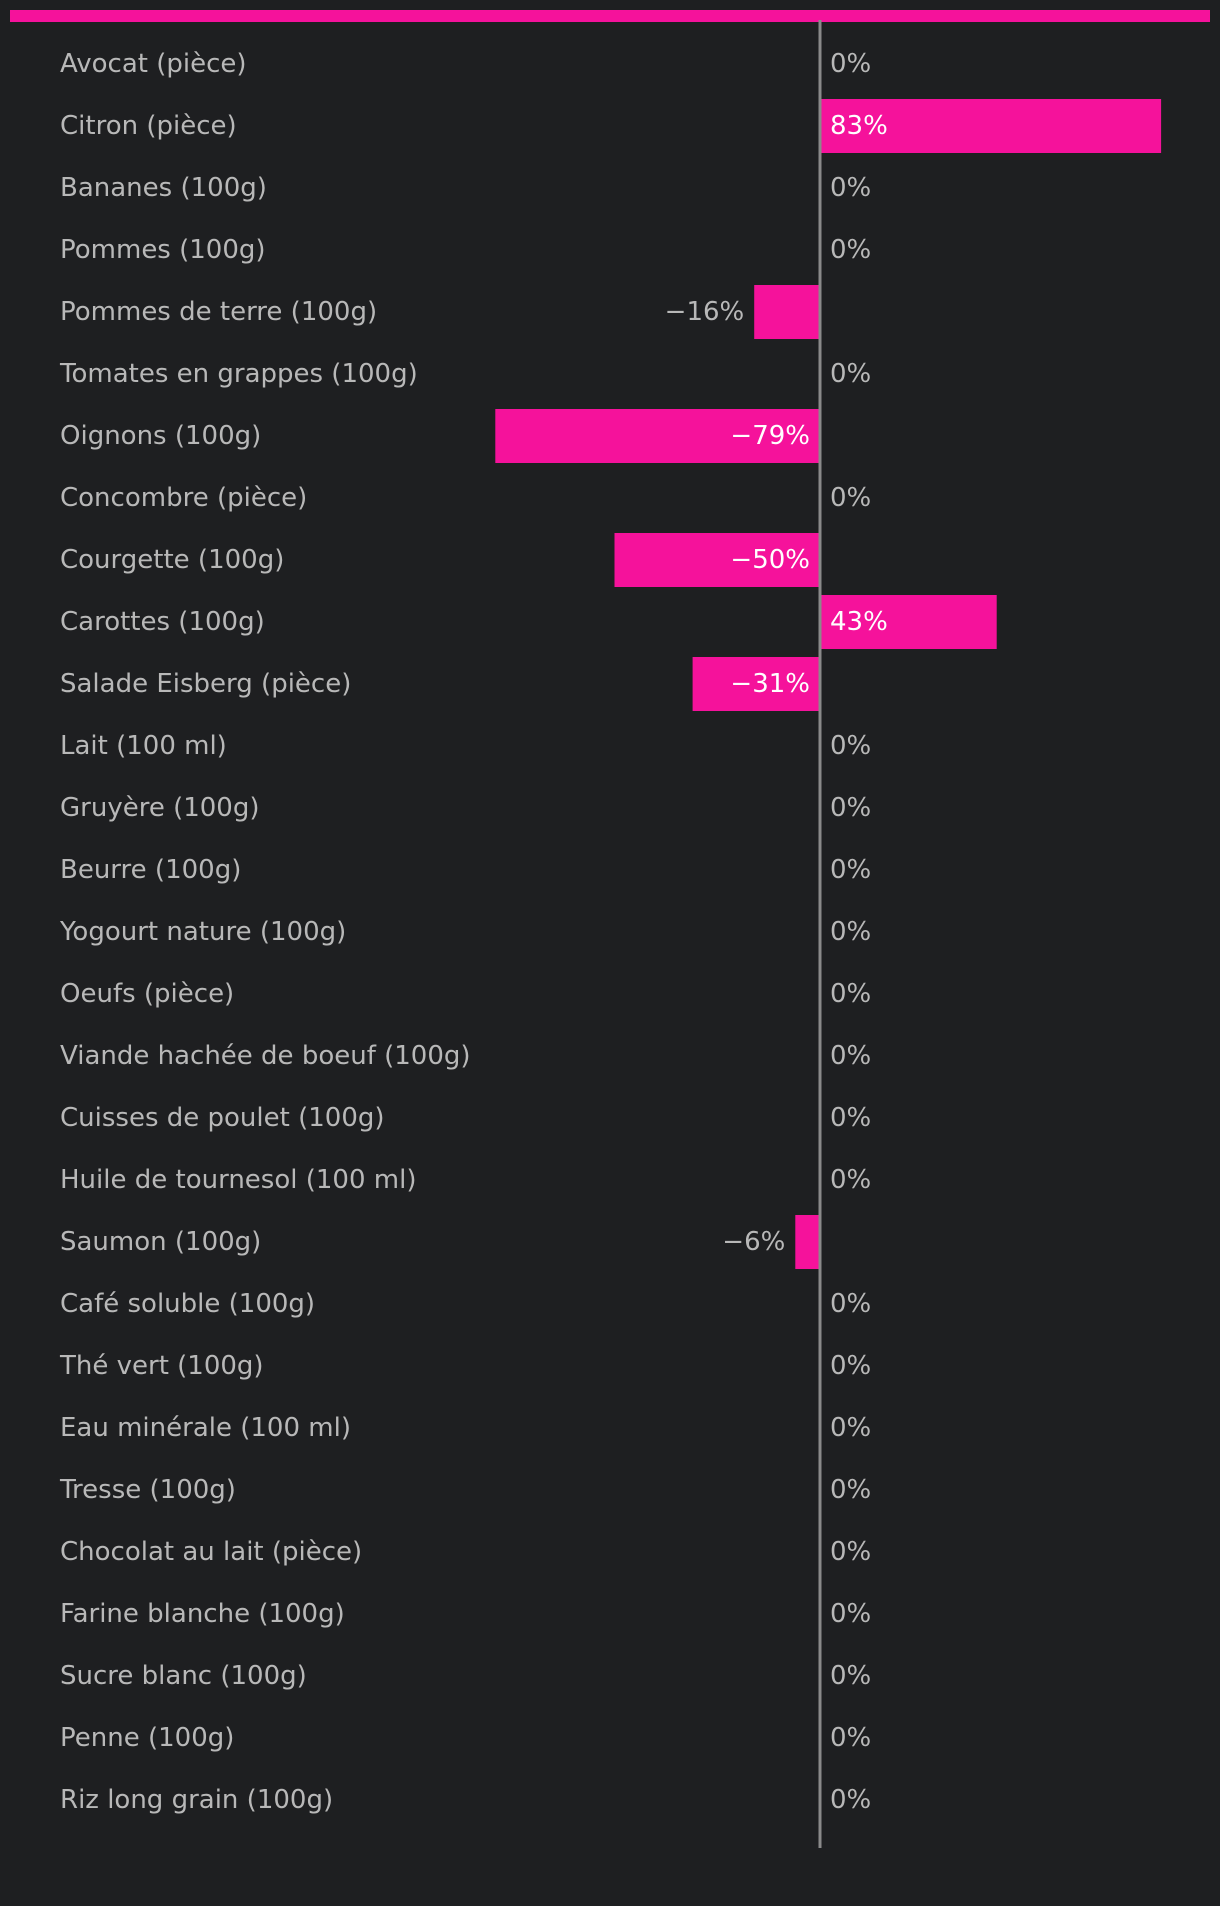 This screenshot has width=1220, height=1906. I want to click on category-label-row-6: Tomates en grappes (100g), so click(238, 374).